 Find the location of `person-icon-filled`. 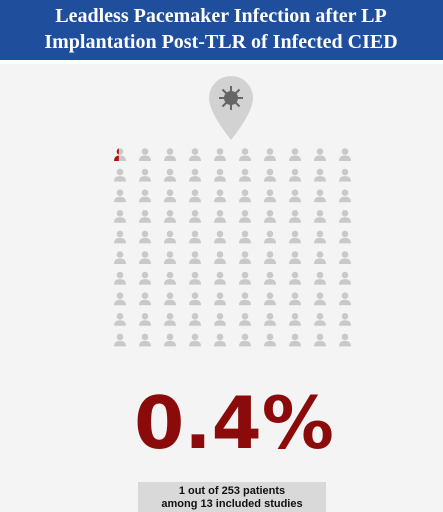

person-icon-filled is located at coordinates (116, 154).